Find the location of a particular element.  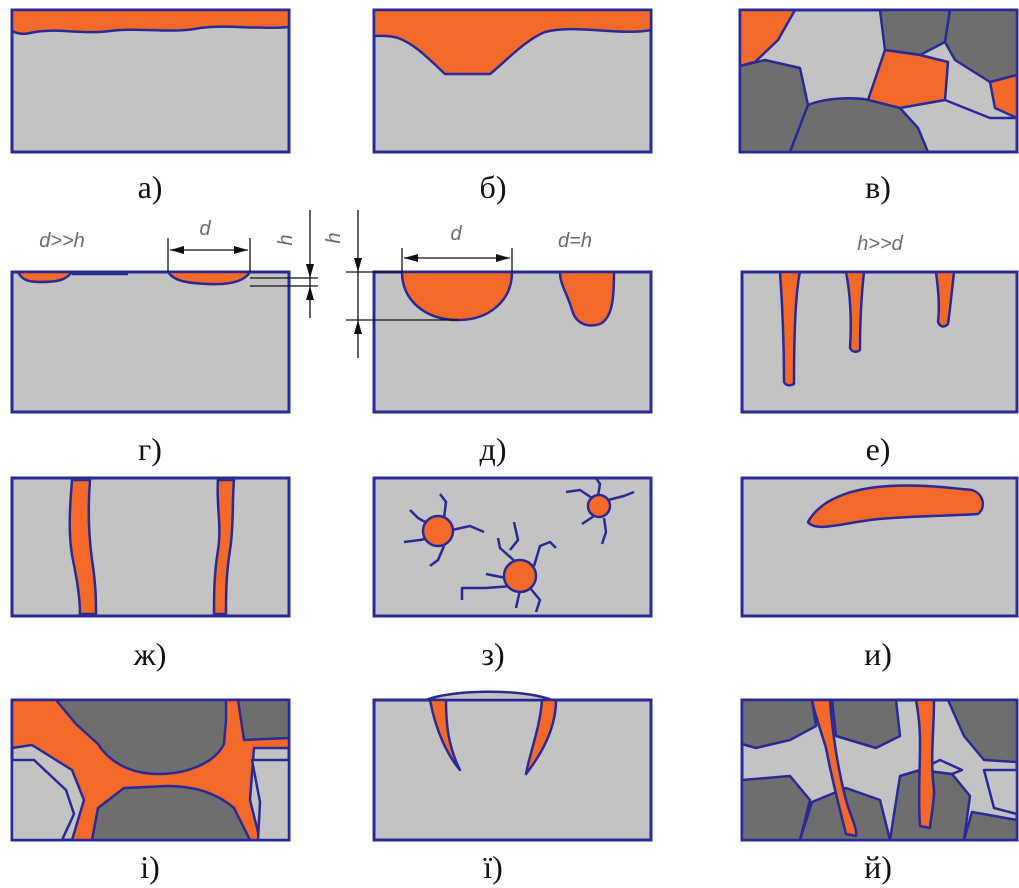

panel-yi: ї) is located at coordinates (512, 787).